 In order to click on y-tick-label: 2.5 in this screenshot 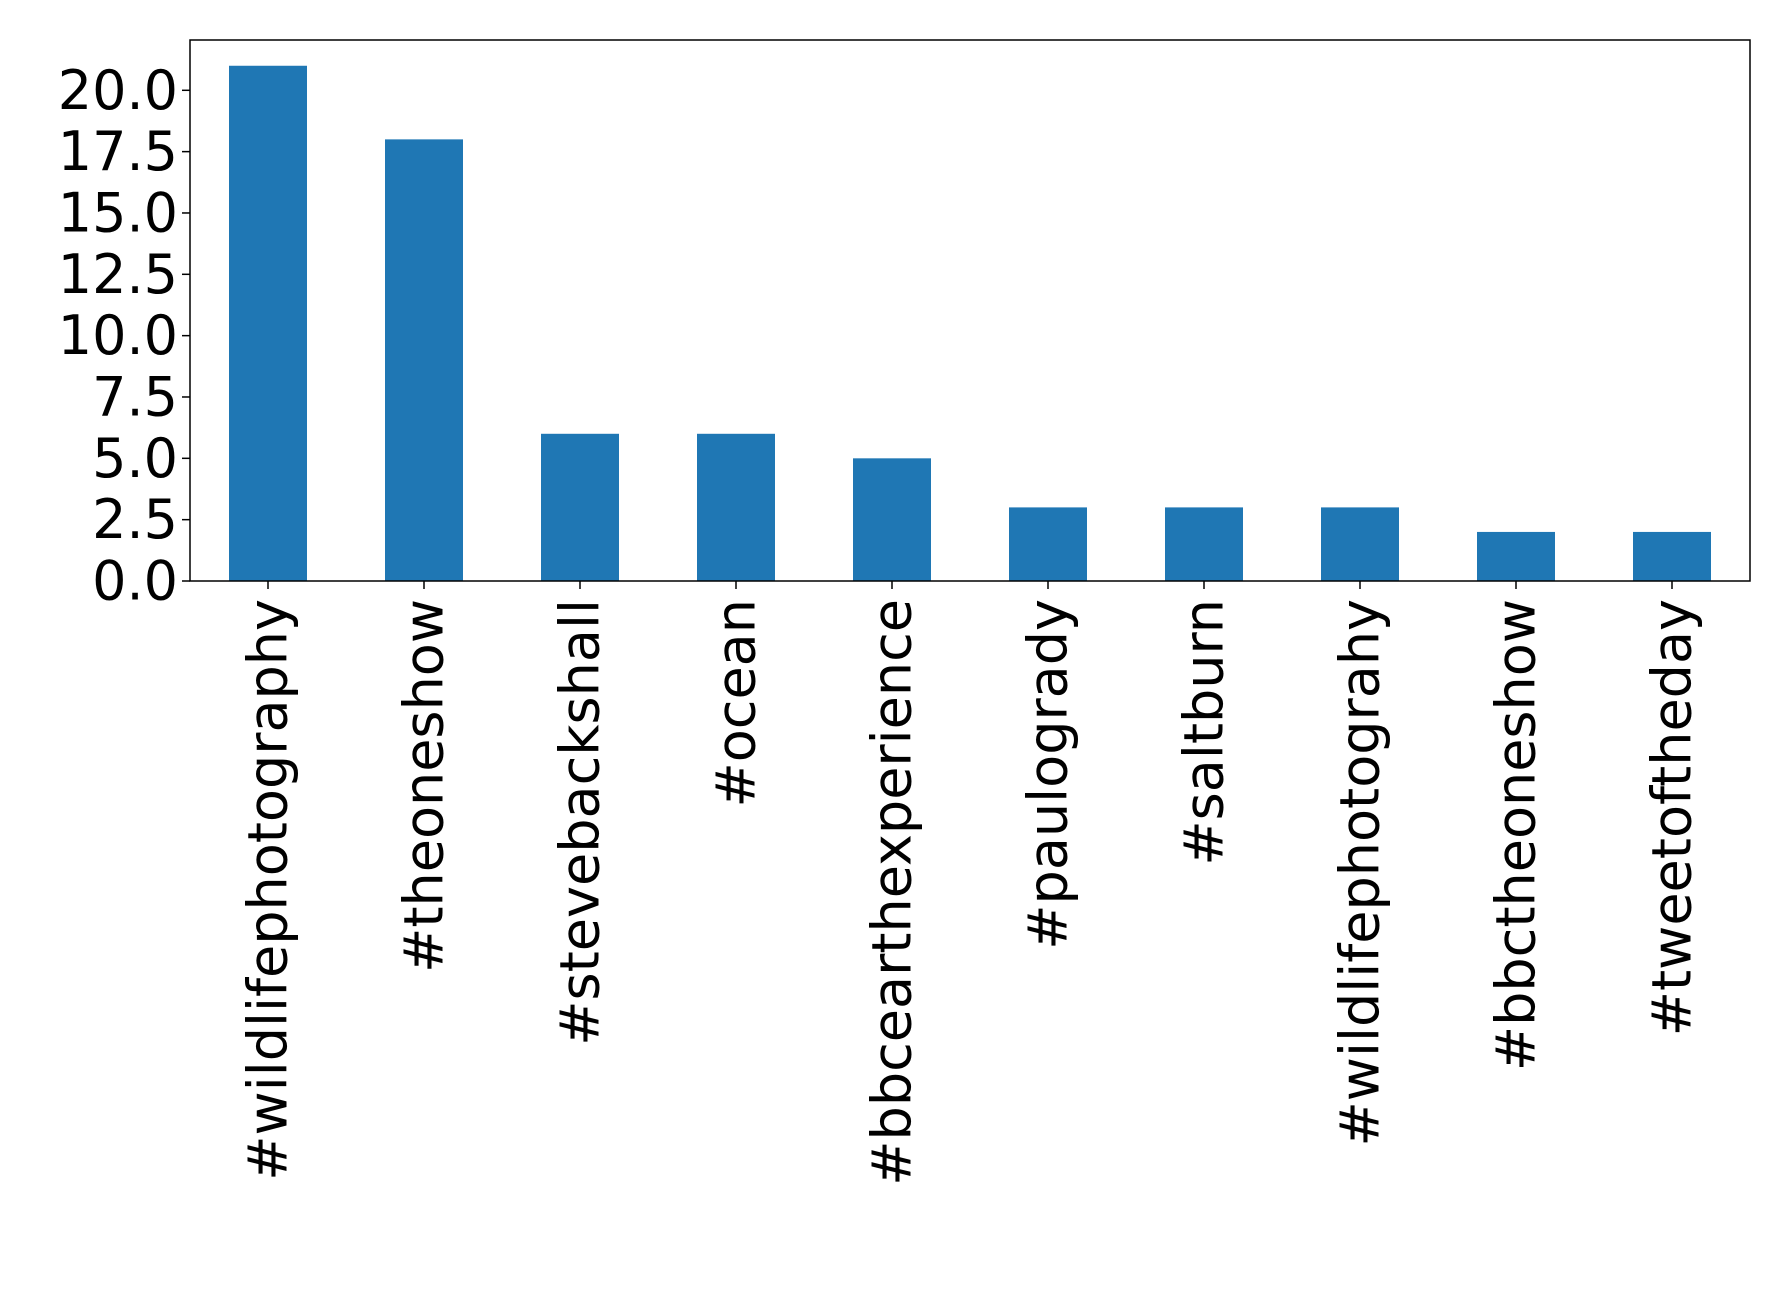, I will do `click(135, 519)`.